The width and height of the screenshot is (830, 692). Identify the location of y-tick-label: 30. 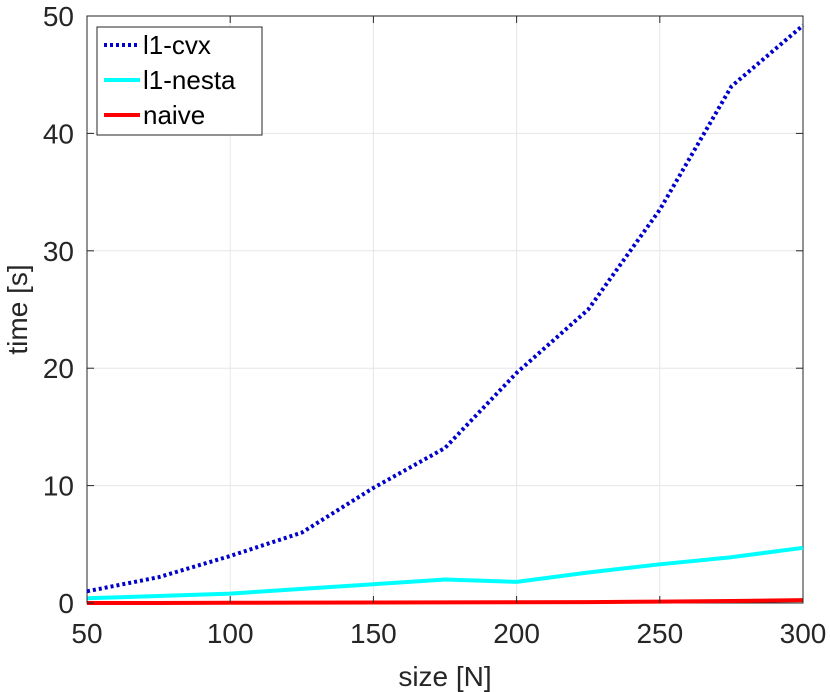
(58, 251).